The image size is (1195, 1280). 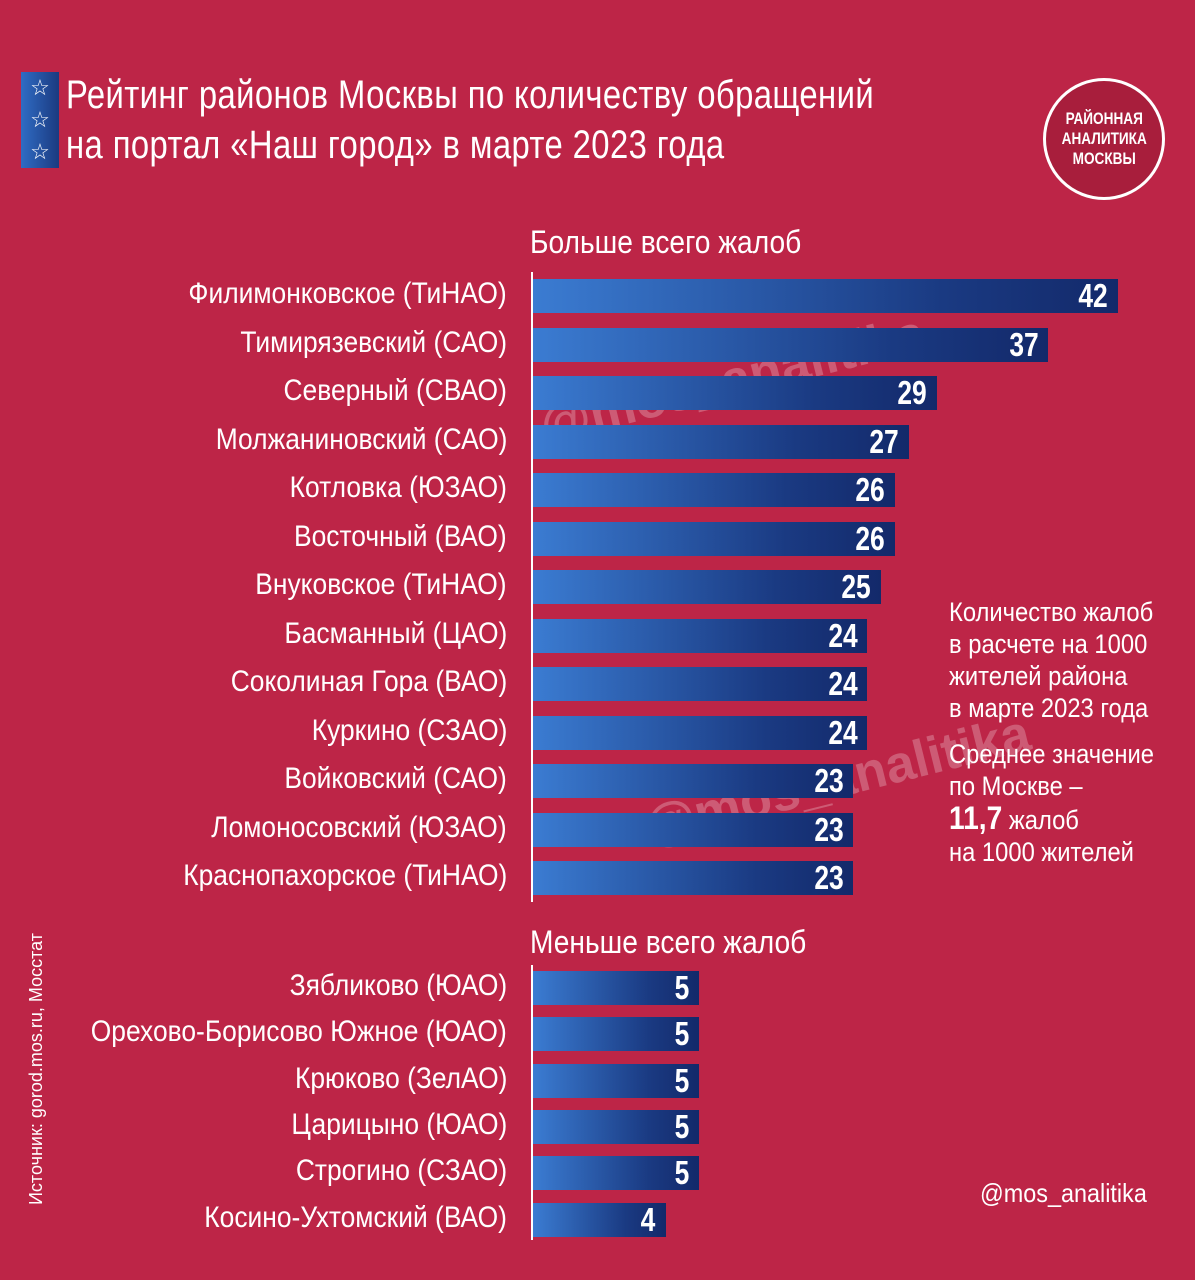 I want to click on bar-value-label: 37, so click(x=1023, y=344).